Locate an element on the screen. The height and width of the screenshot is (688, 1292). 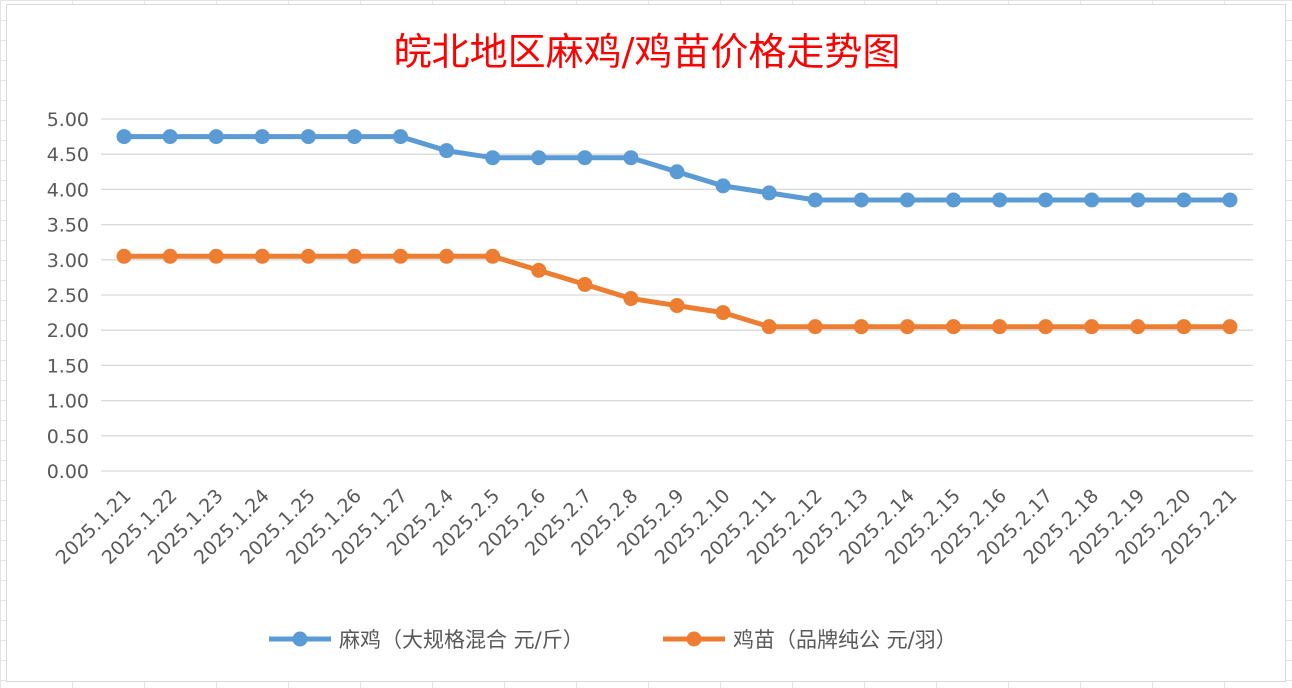
y-tick-label: 1.00 is located at coordinates (68, 402).